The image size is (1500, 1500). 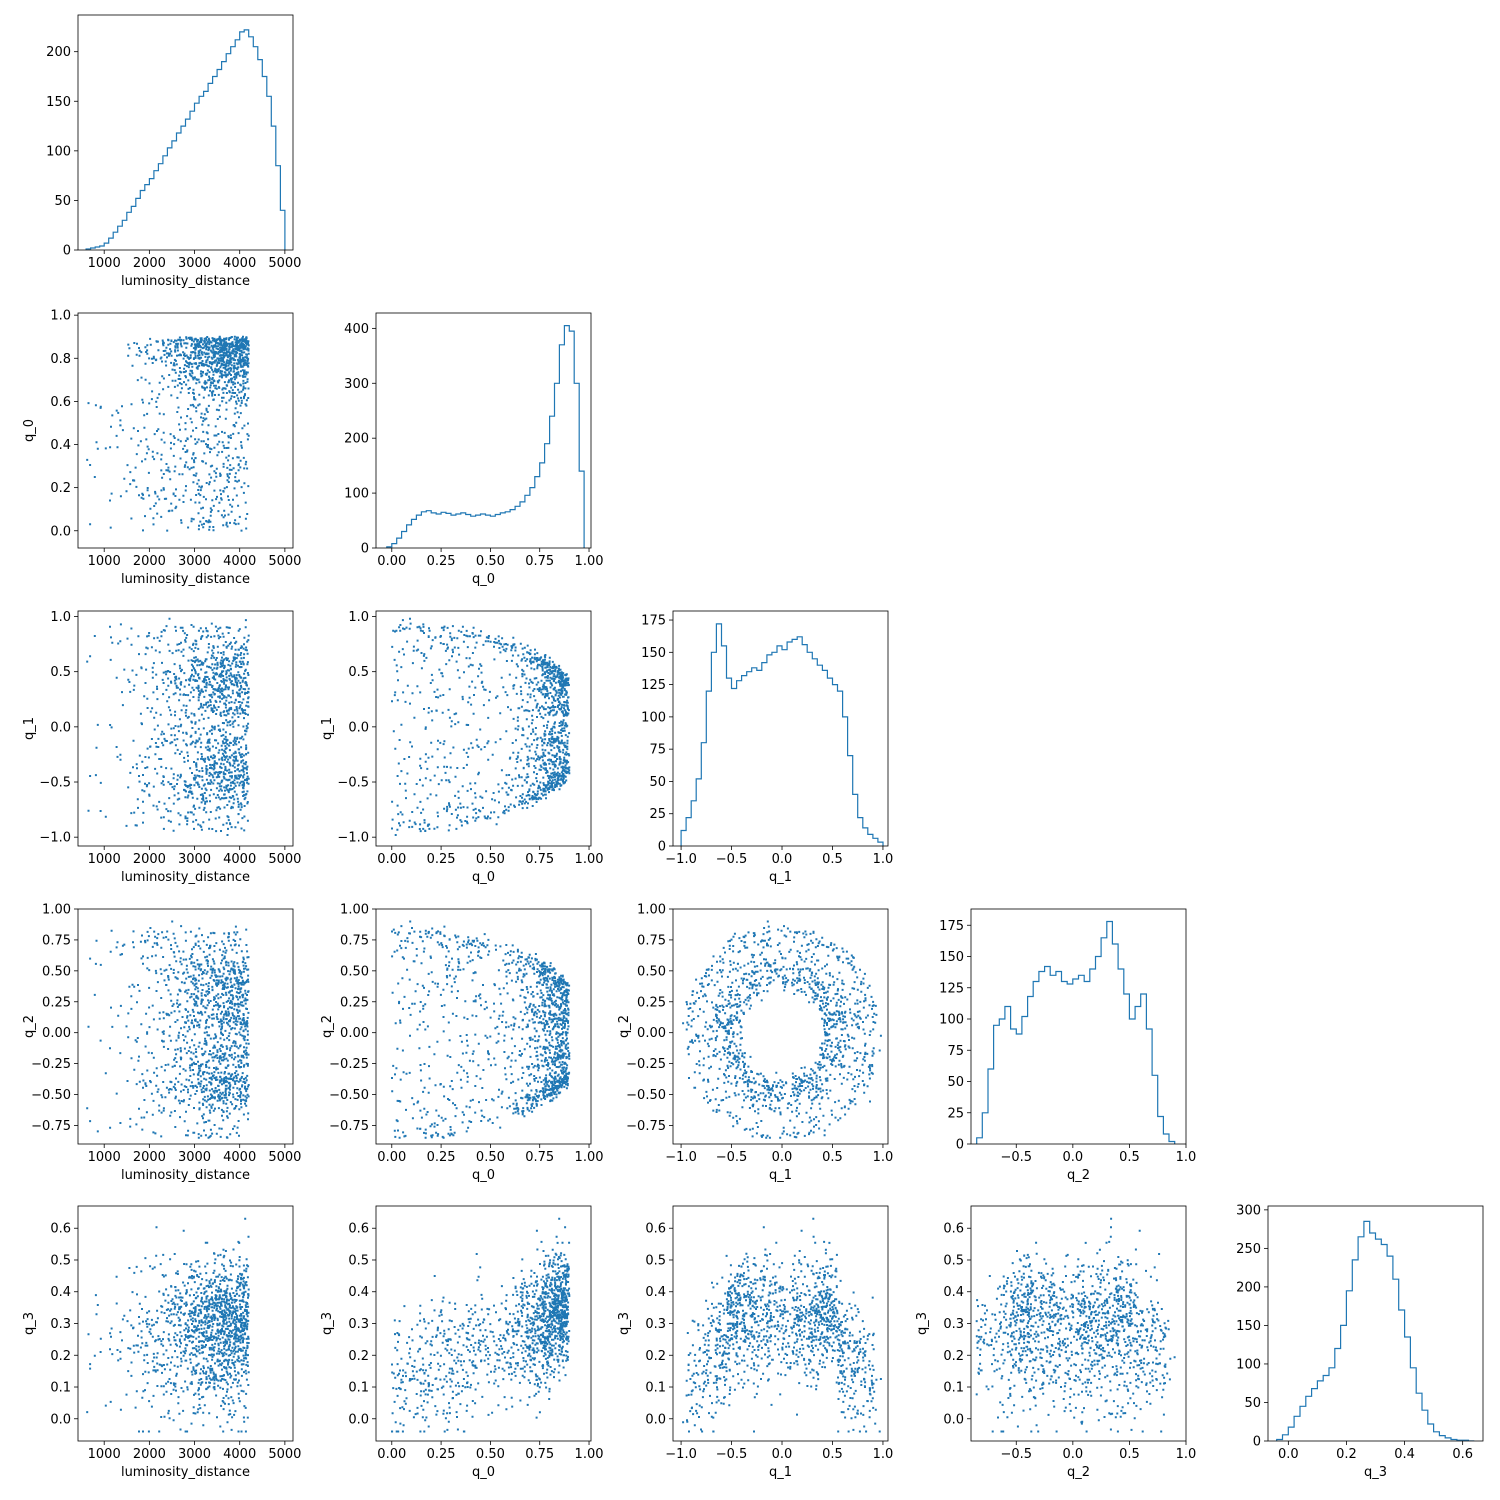 What do you see at coordinates (194, 859) in the screenshot?
I see `x-tick-label: 3000` at bounding box center [194, 859].